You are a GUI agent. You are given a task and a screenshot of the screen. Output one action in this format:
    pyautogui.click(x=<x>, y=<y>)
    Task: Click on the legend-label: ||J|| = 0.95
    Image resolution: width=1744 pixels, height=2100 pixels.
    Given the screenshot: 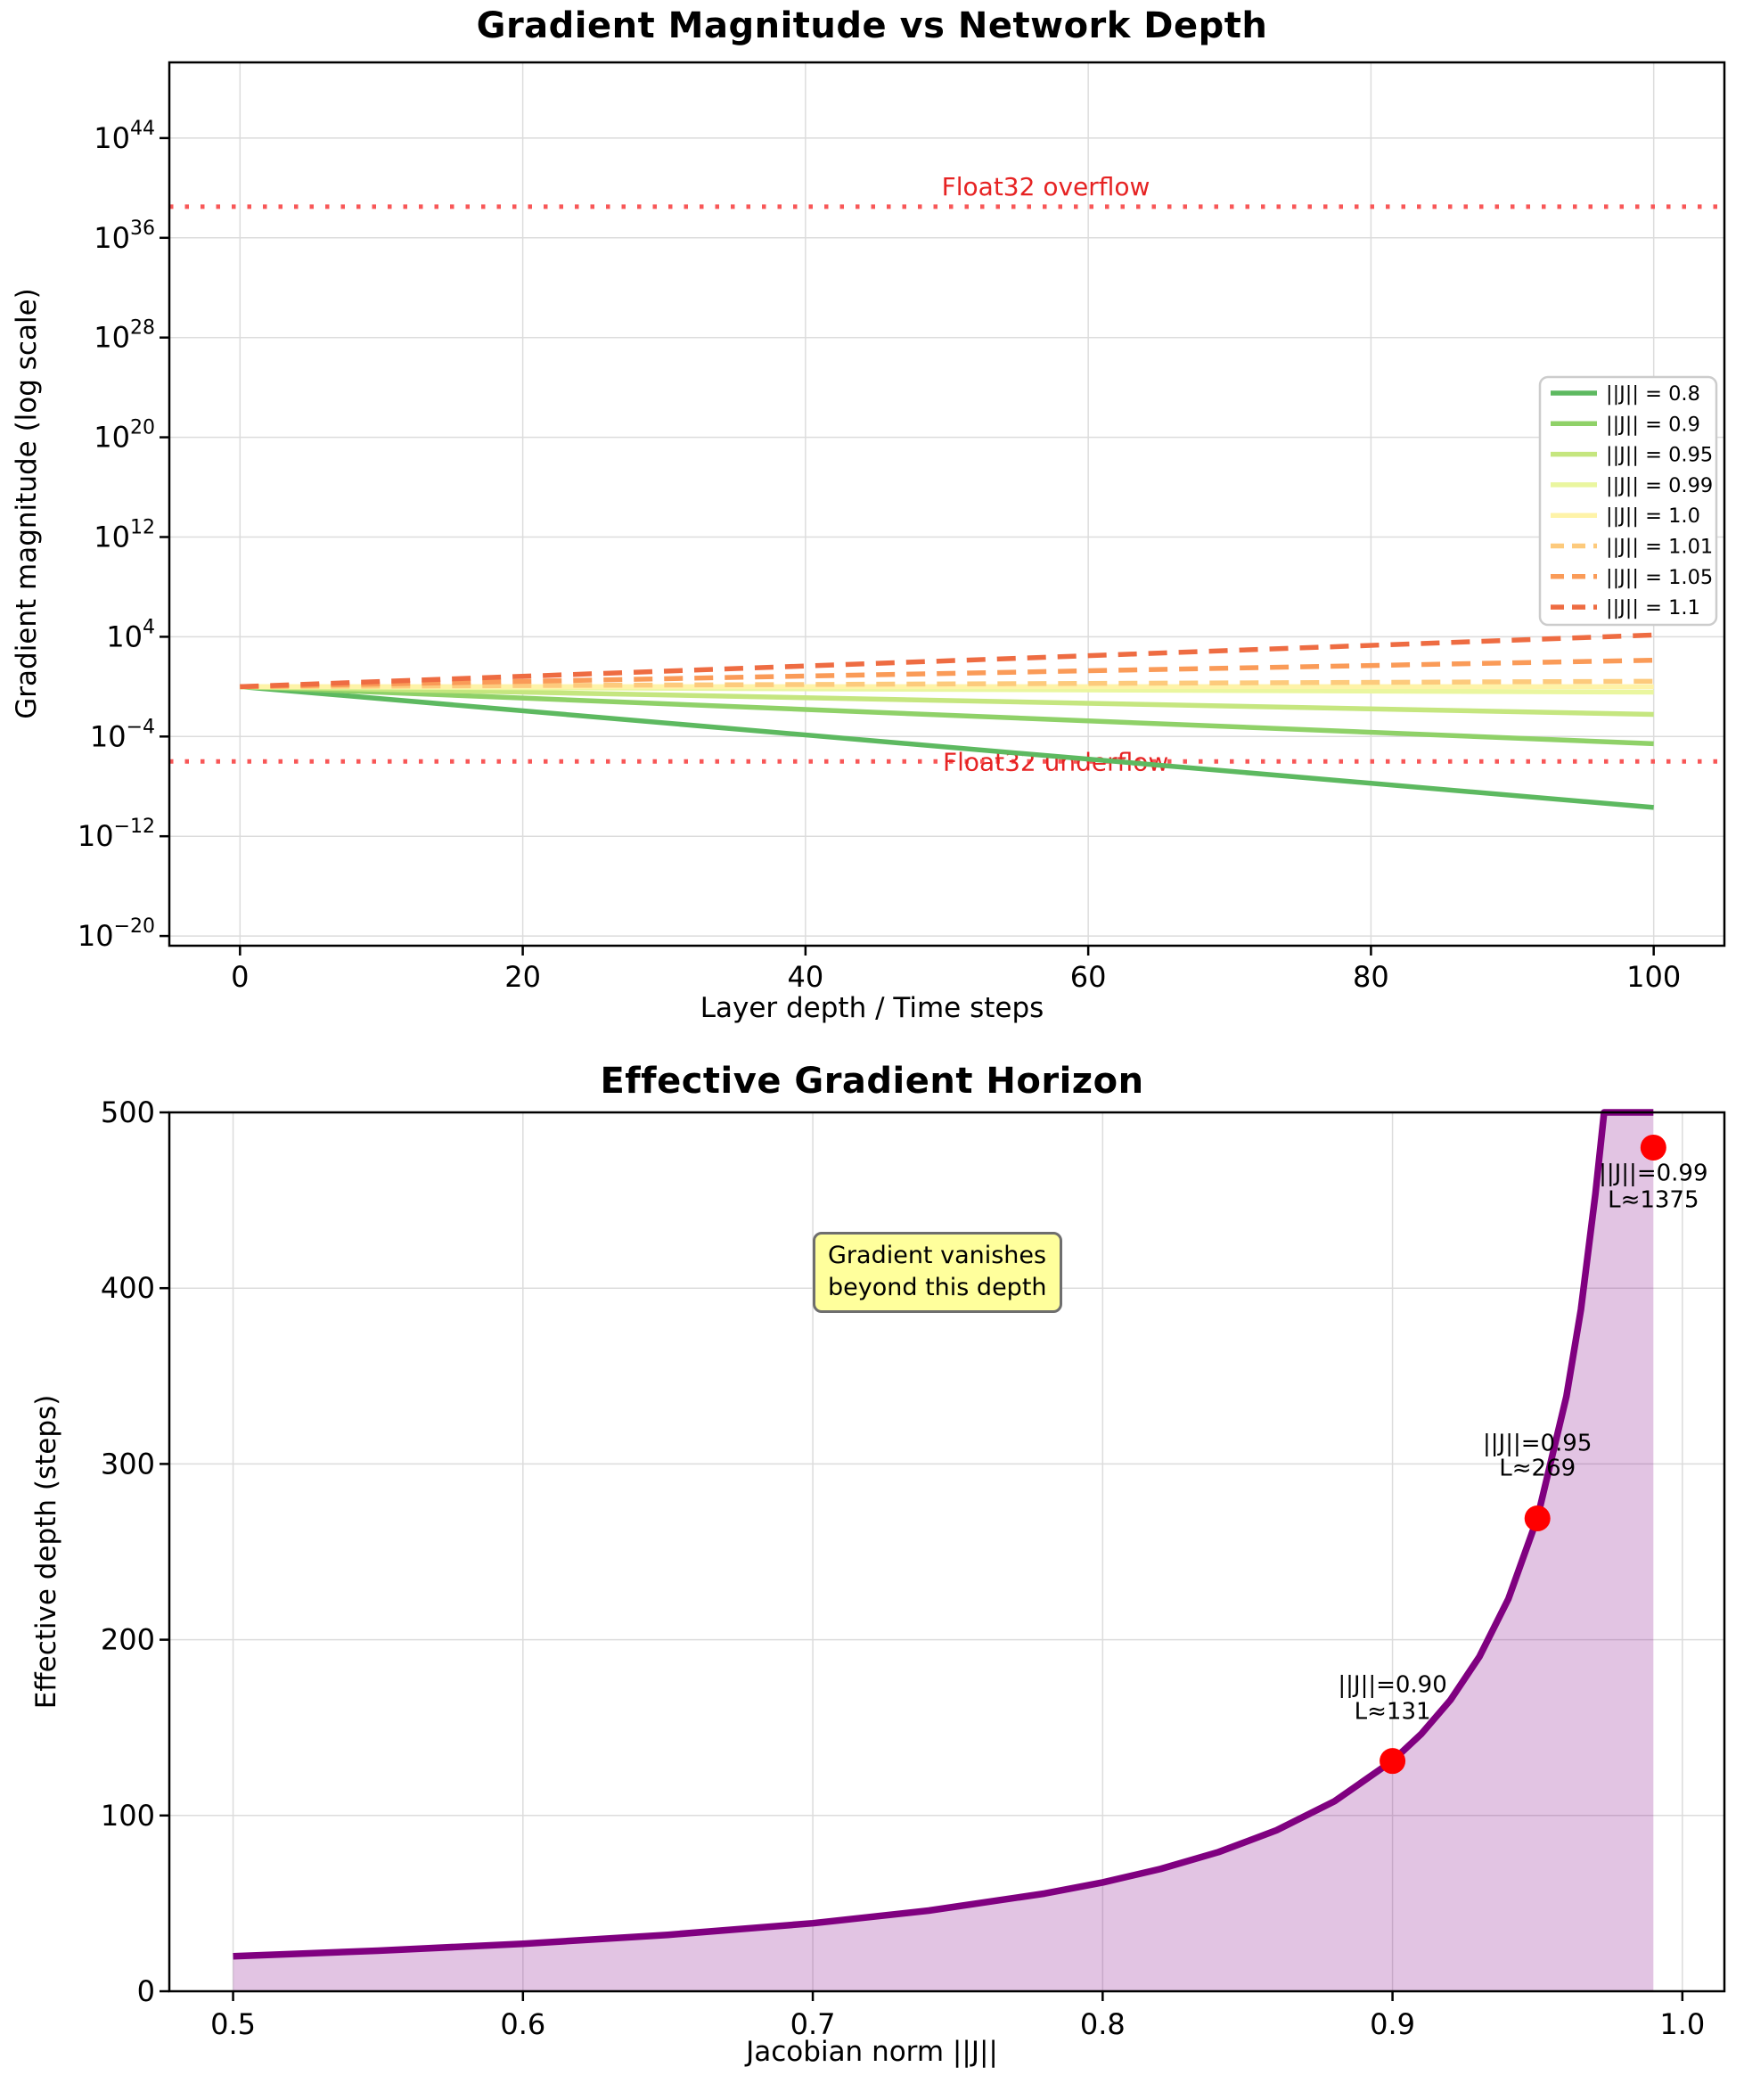 What is the action you would take?
    pyautogui.click(x=1659, y=455)
    